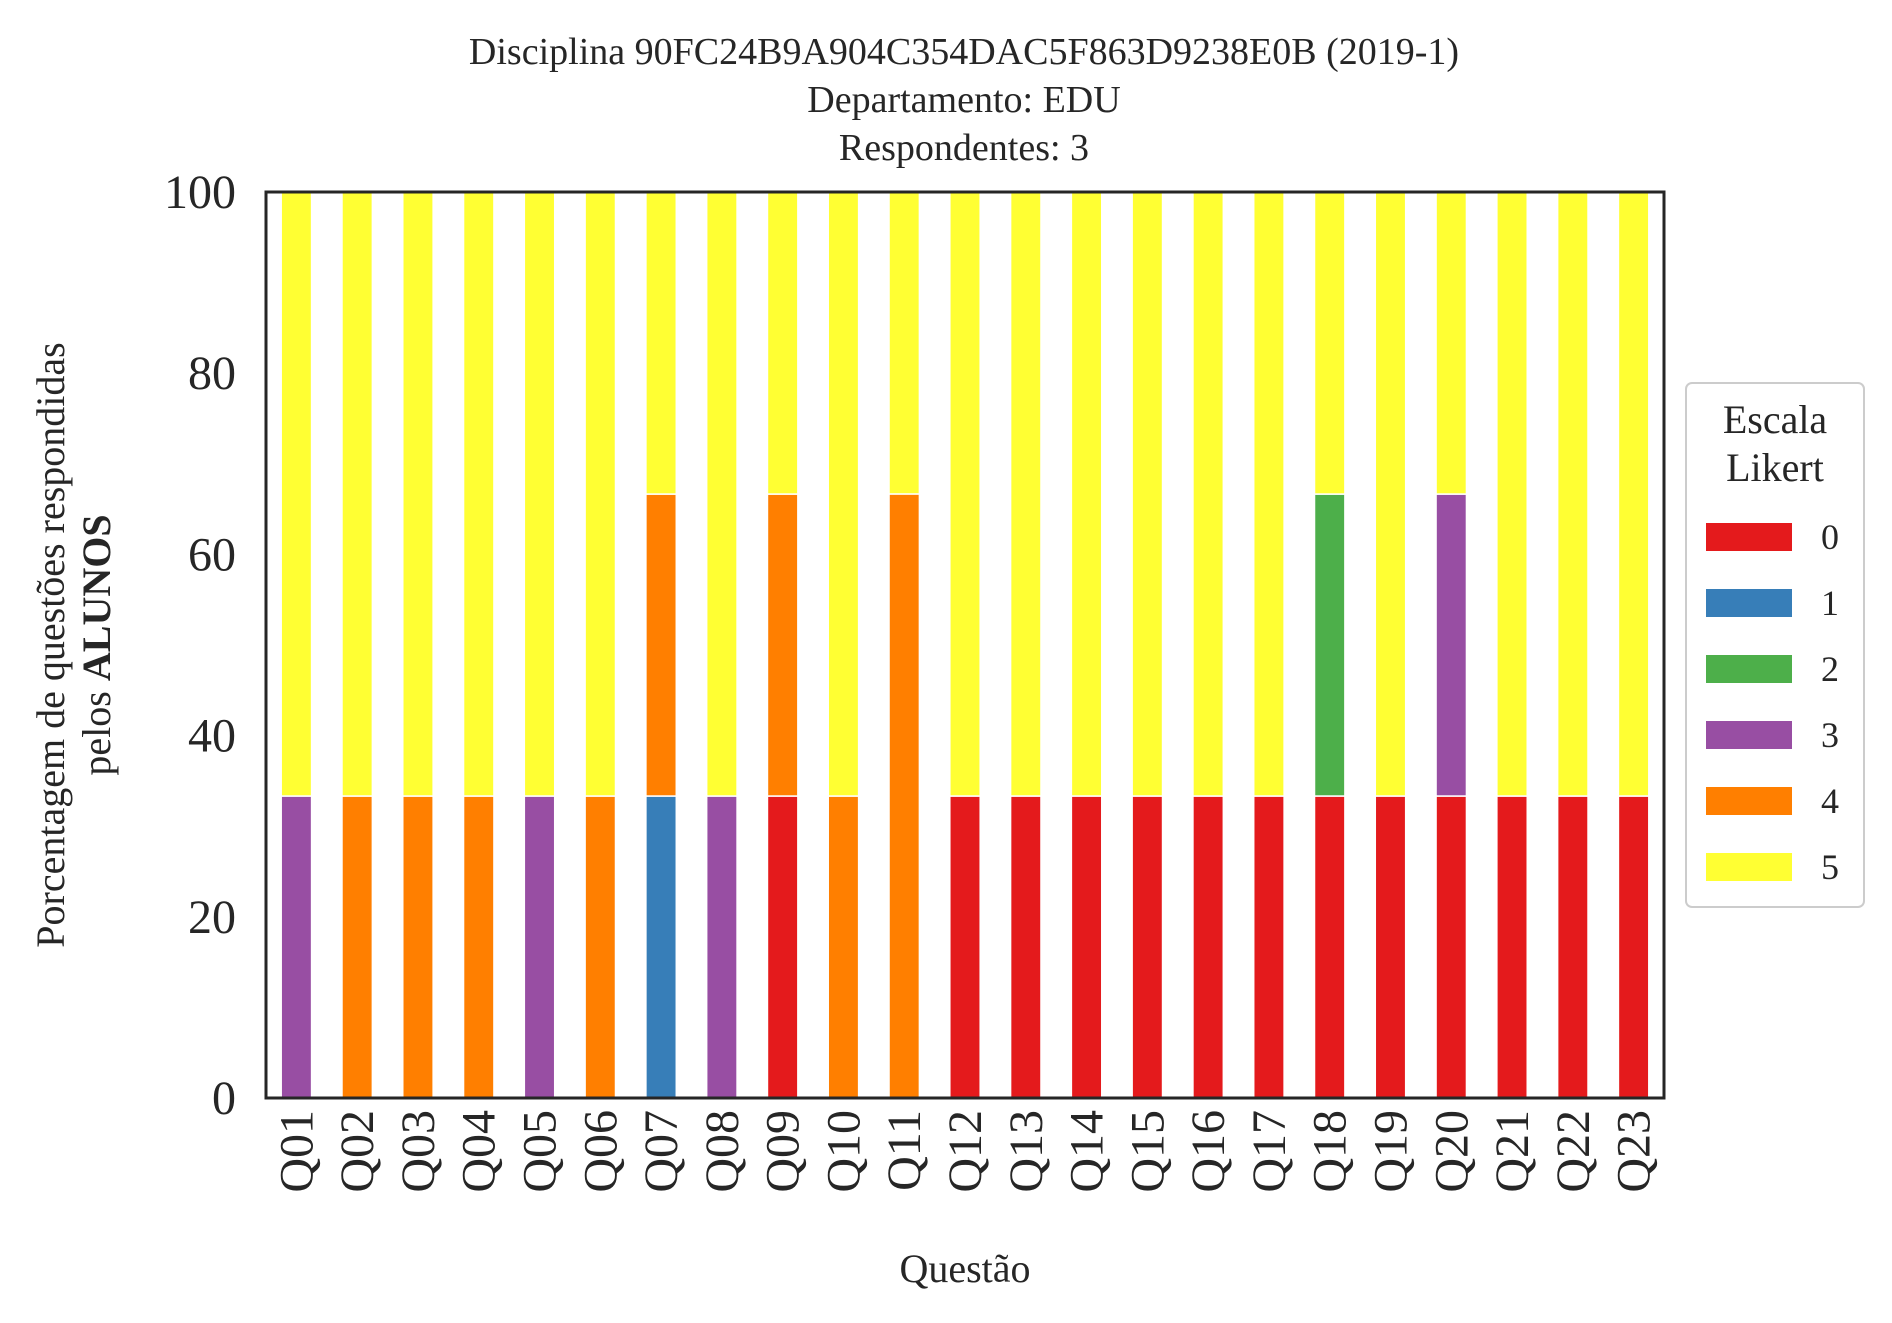  I want to click on legend-label-4: 4, so click(1830, 801).